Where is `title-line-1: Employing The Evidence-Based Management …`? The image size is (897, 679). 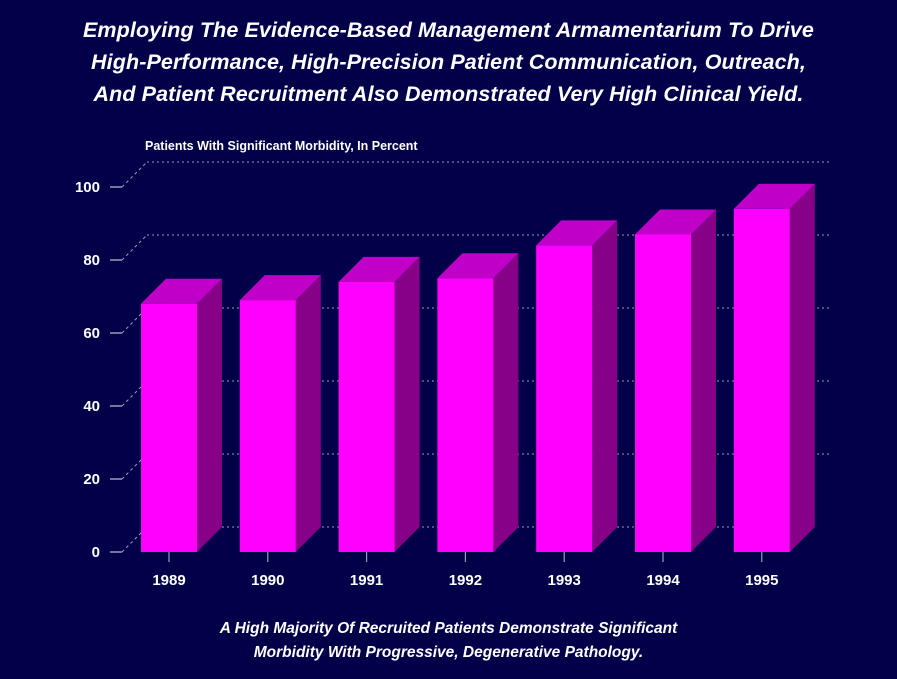 title-line-1: Employing The Evidence-Based Management … is located at coordinates (448, 30).